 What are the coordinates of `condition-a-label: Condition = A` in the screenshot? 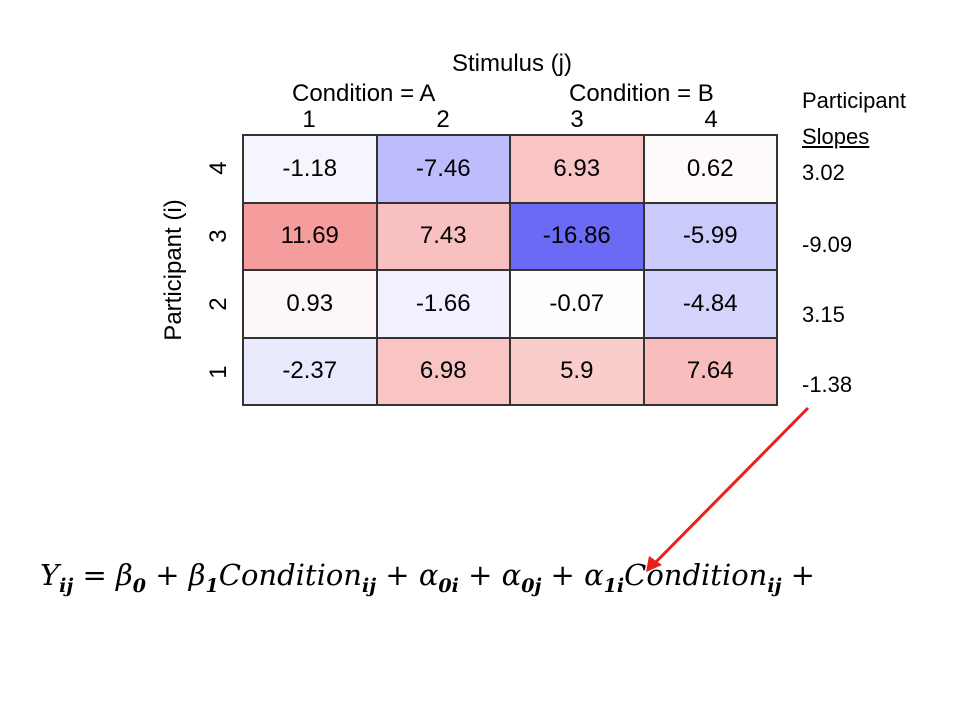 It's located at (364, 93).